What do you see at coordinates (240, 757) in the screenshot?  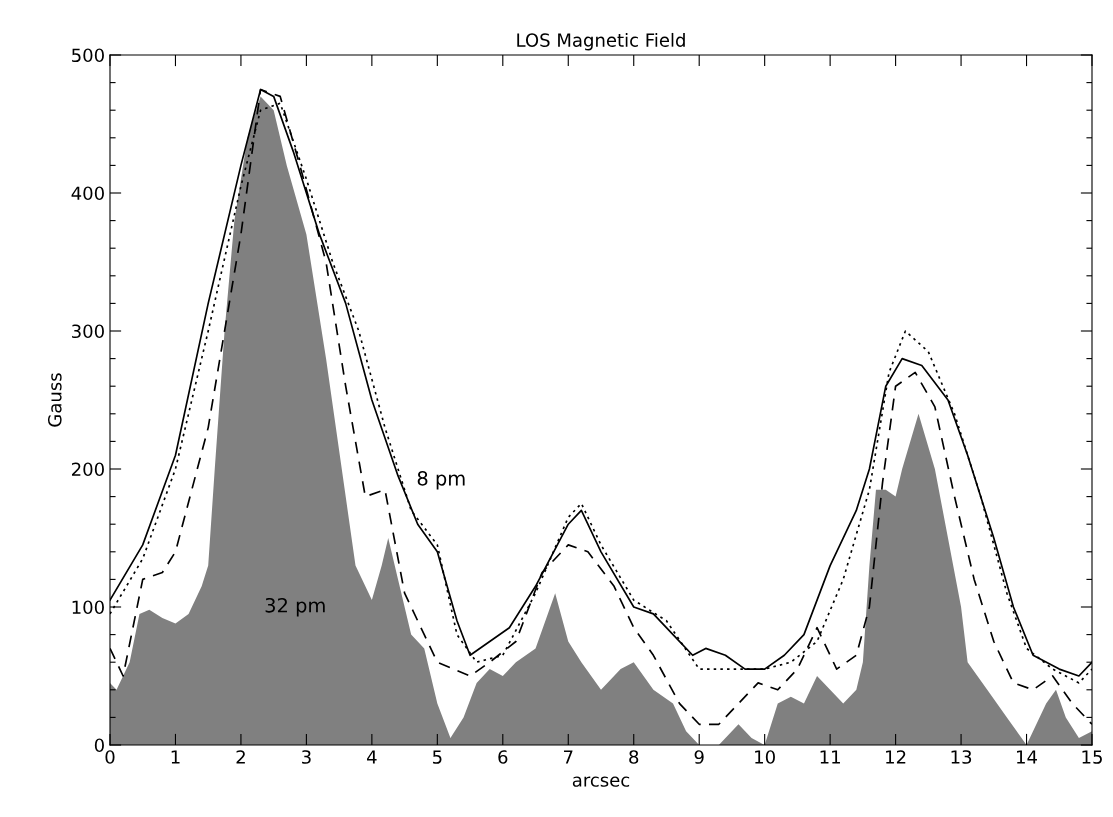 I see `x-tick-label: 2` at bounding box center [240, 757].